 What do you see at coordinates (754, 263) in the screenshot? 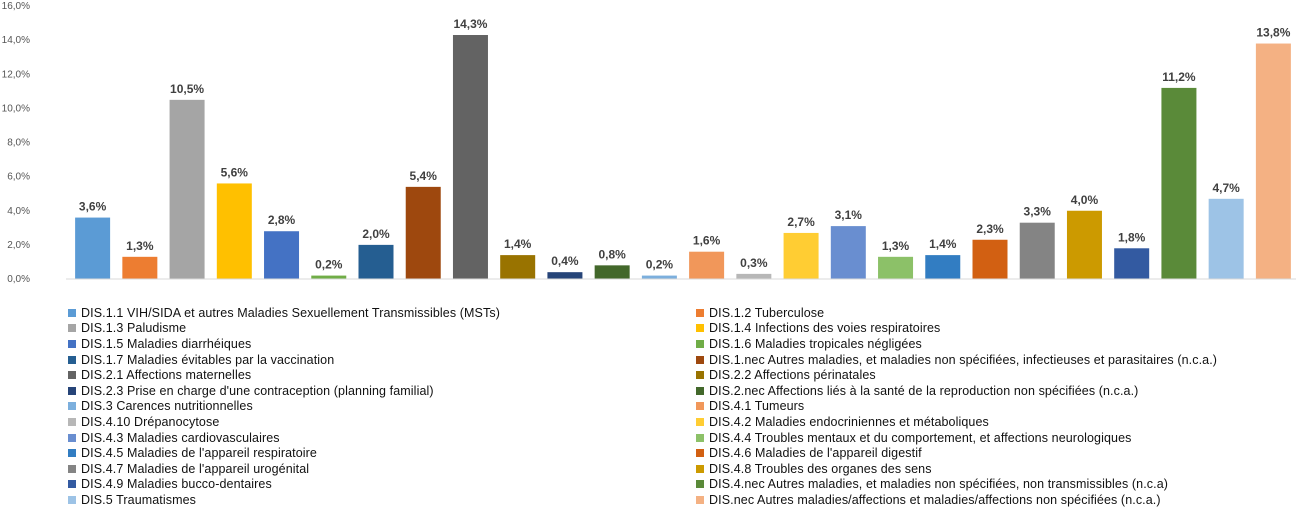
I see `value-label-15: 0,3%` at bounding box center [754, 263].